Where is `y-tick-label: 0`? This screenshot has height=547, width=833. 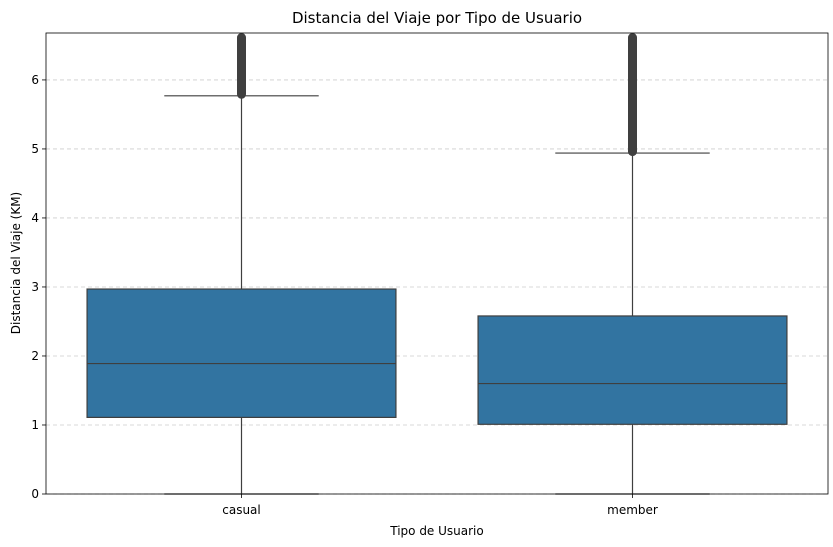
y-tick-label: 0 is located at coordinates (35, 494).